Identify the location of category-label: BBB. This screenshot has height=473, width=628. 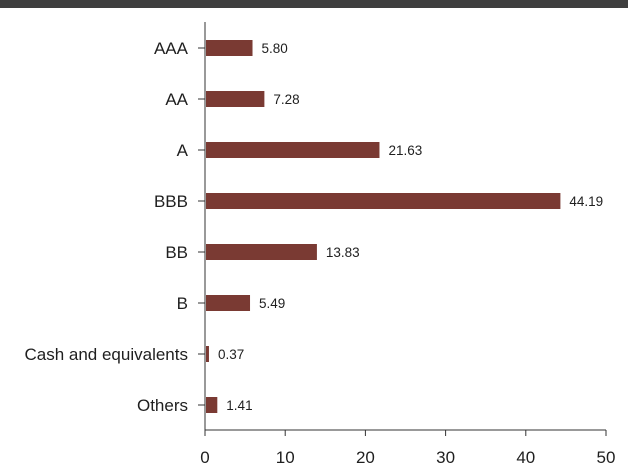
(171, 201).